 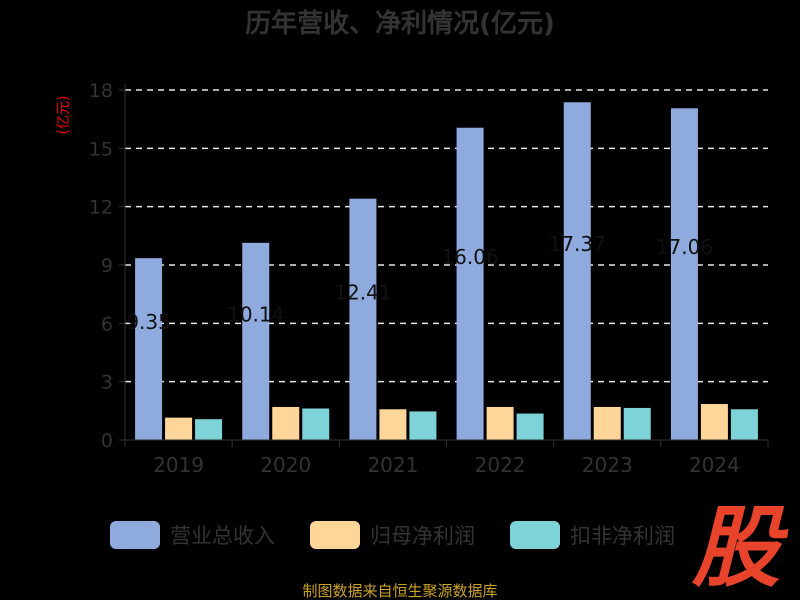 What do you see at coordinates (469, 257) in the screenshot?
I see `bar-value-label: 16.06` at bounding box center [469, 257].